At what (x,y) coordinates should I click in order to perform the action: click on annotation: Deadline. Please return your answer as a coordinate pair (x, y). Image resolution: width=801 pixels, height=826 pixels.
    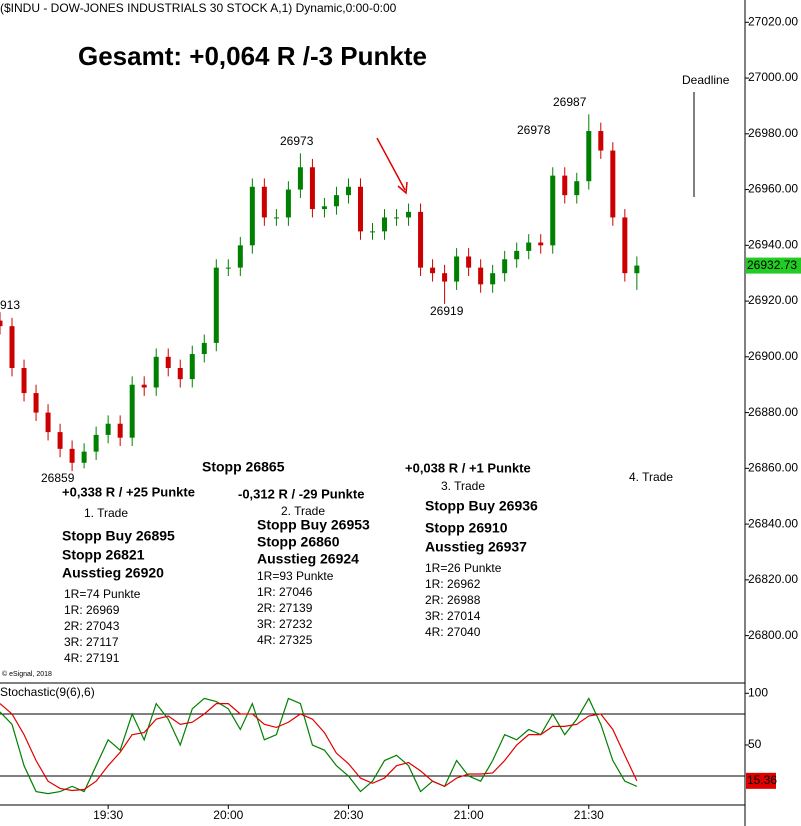
    Looking at the image, I should click on (706, 80).